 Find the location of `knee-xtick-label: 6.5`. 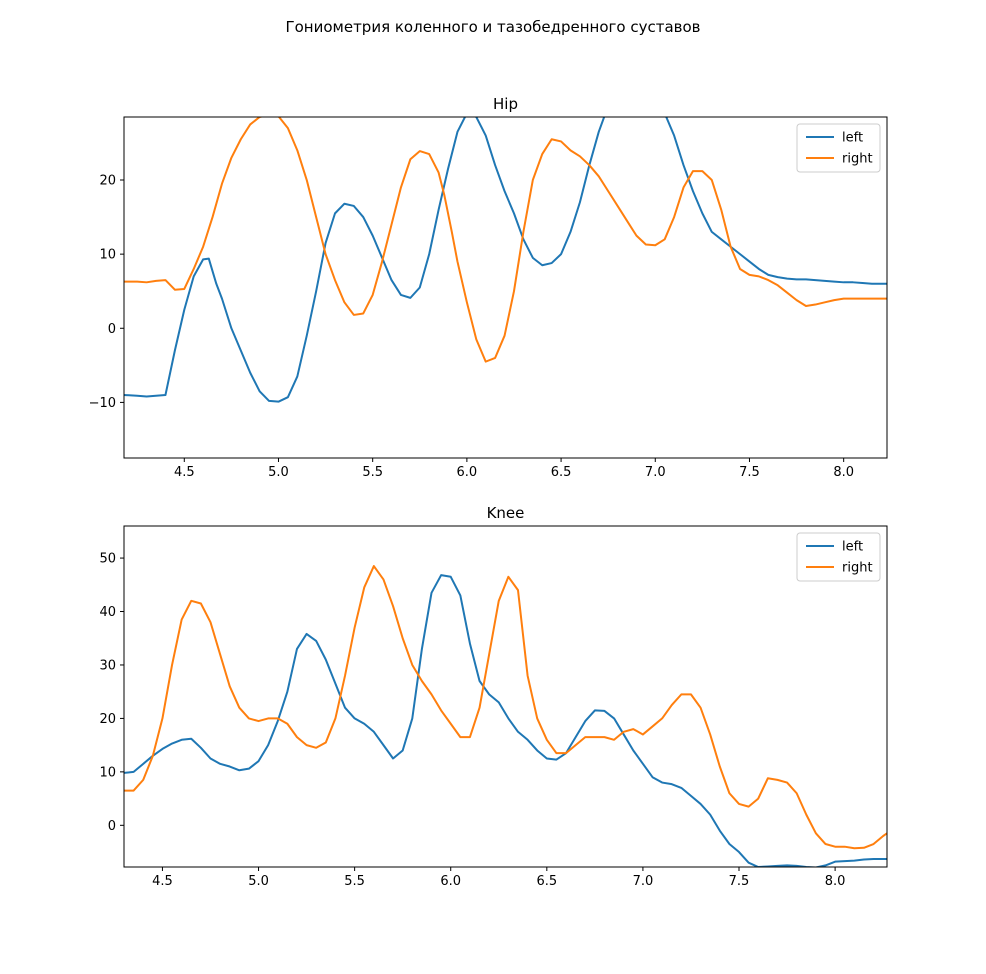

knee-xtick-label: 6.5 is located at coordinates (546, 881).